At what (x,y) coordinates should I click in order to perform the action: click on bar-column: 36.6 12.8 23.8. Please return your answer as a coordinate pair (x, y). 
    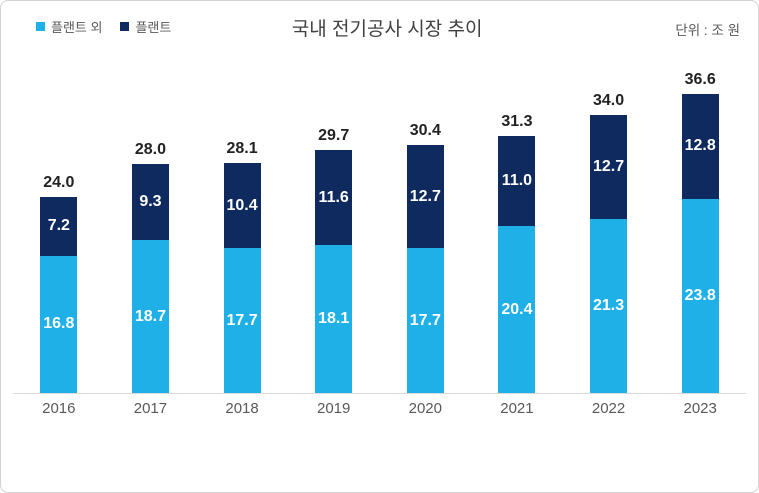
    Looking at the image, I should click on (700, 232).